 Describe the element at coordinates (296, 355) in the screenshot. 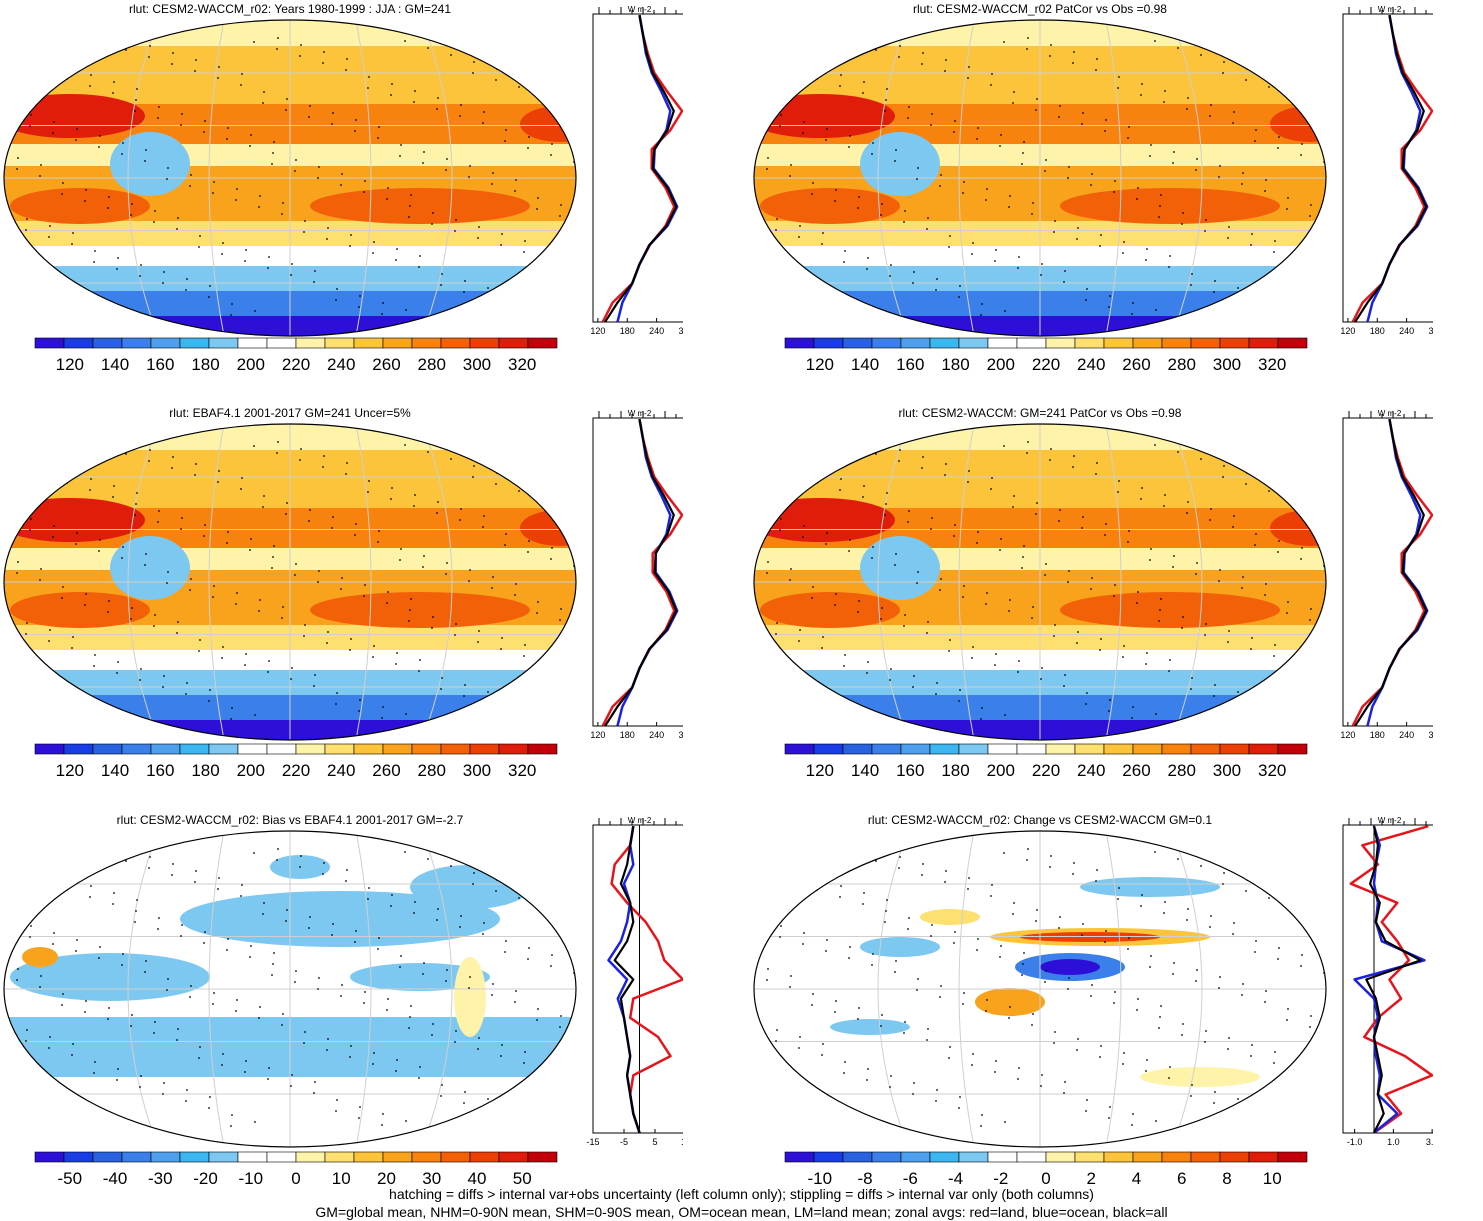

I see `colorbar: 120 140 160 180 200 220 240 260 280 300 320` at that location.